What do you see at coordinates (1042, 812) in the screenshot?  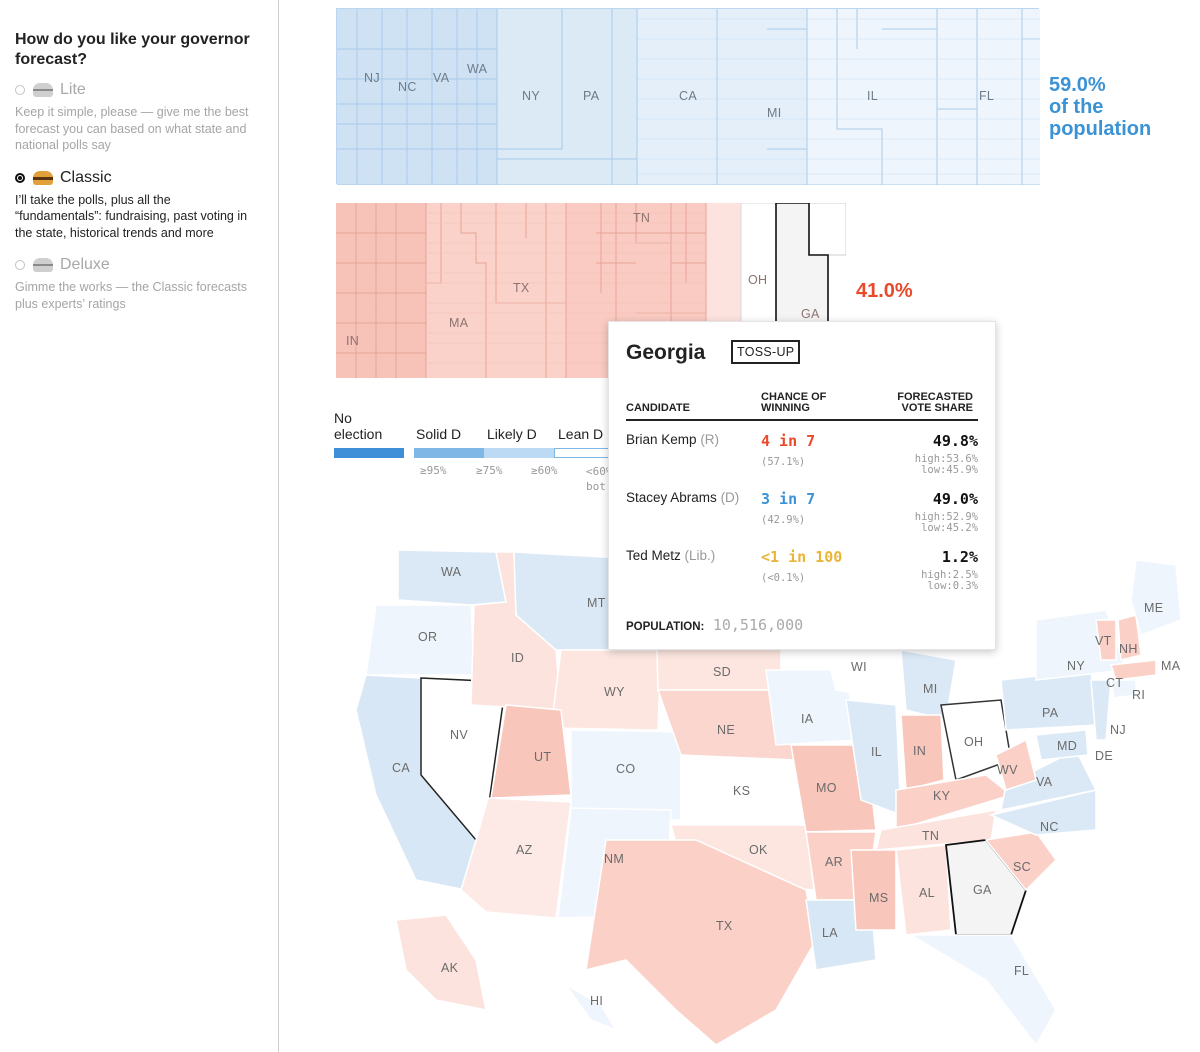 I see `state-nc` at bounding box center [1042, 812].